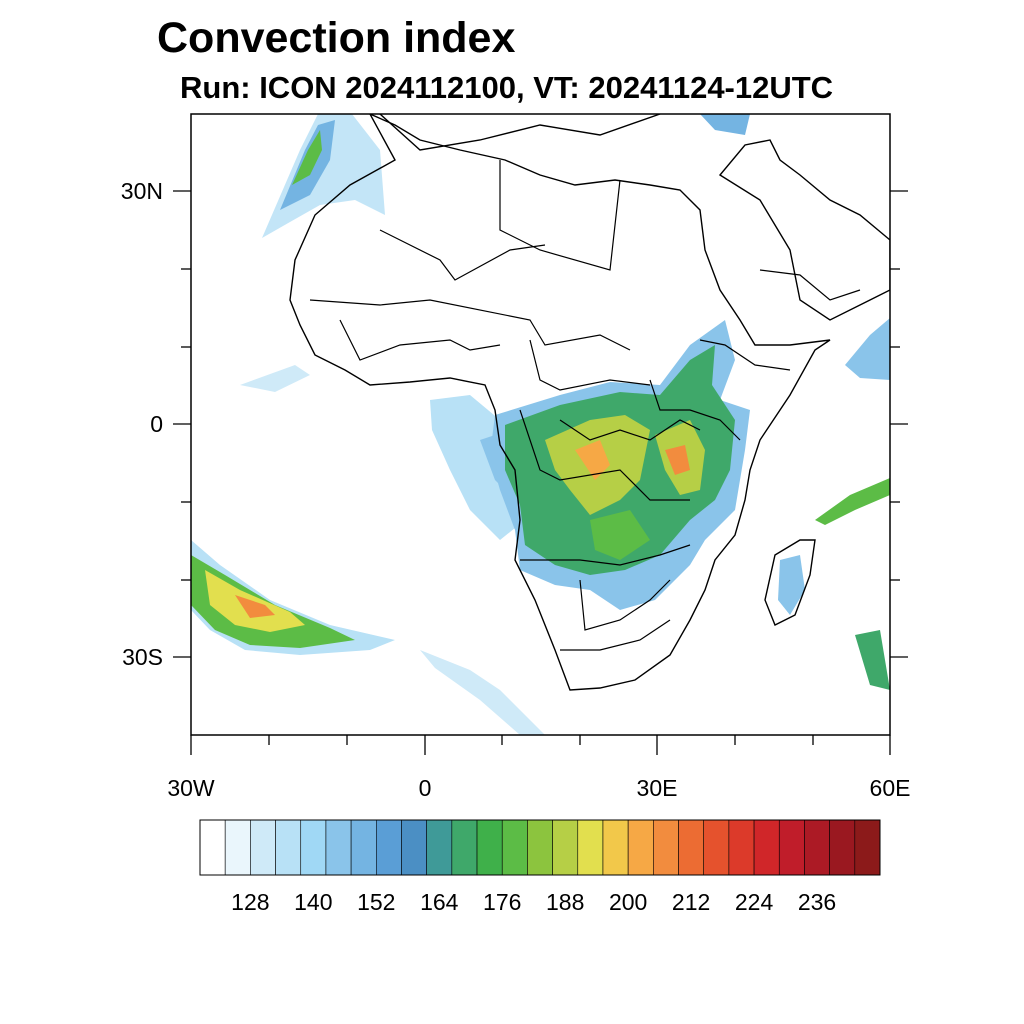  Describe the element at coordinates (804, 230) in the screenshot. I see `arabia-coastline` at that location.